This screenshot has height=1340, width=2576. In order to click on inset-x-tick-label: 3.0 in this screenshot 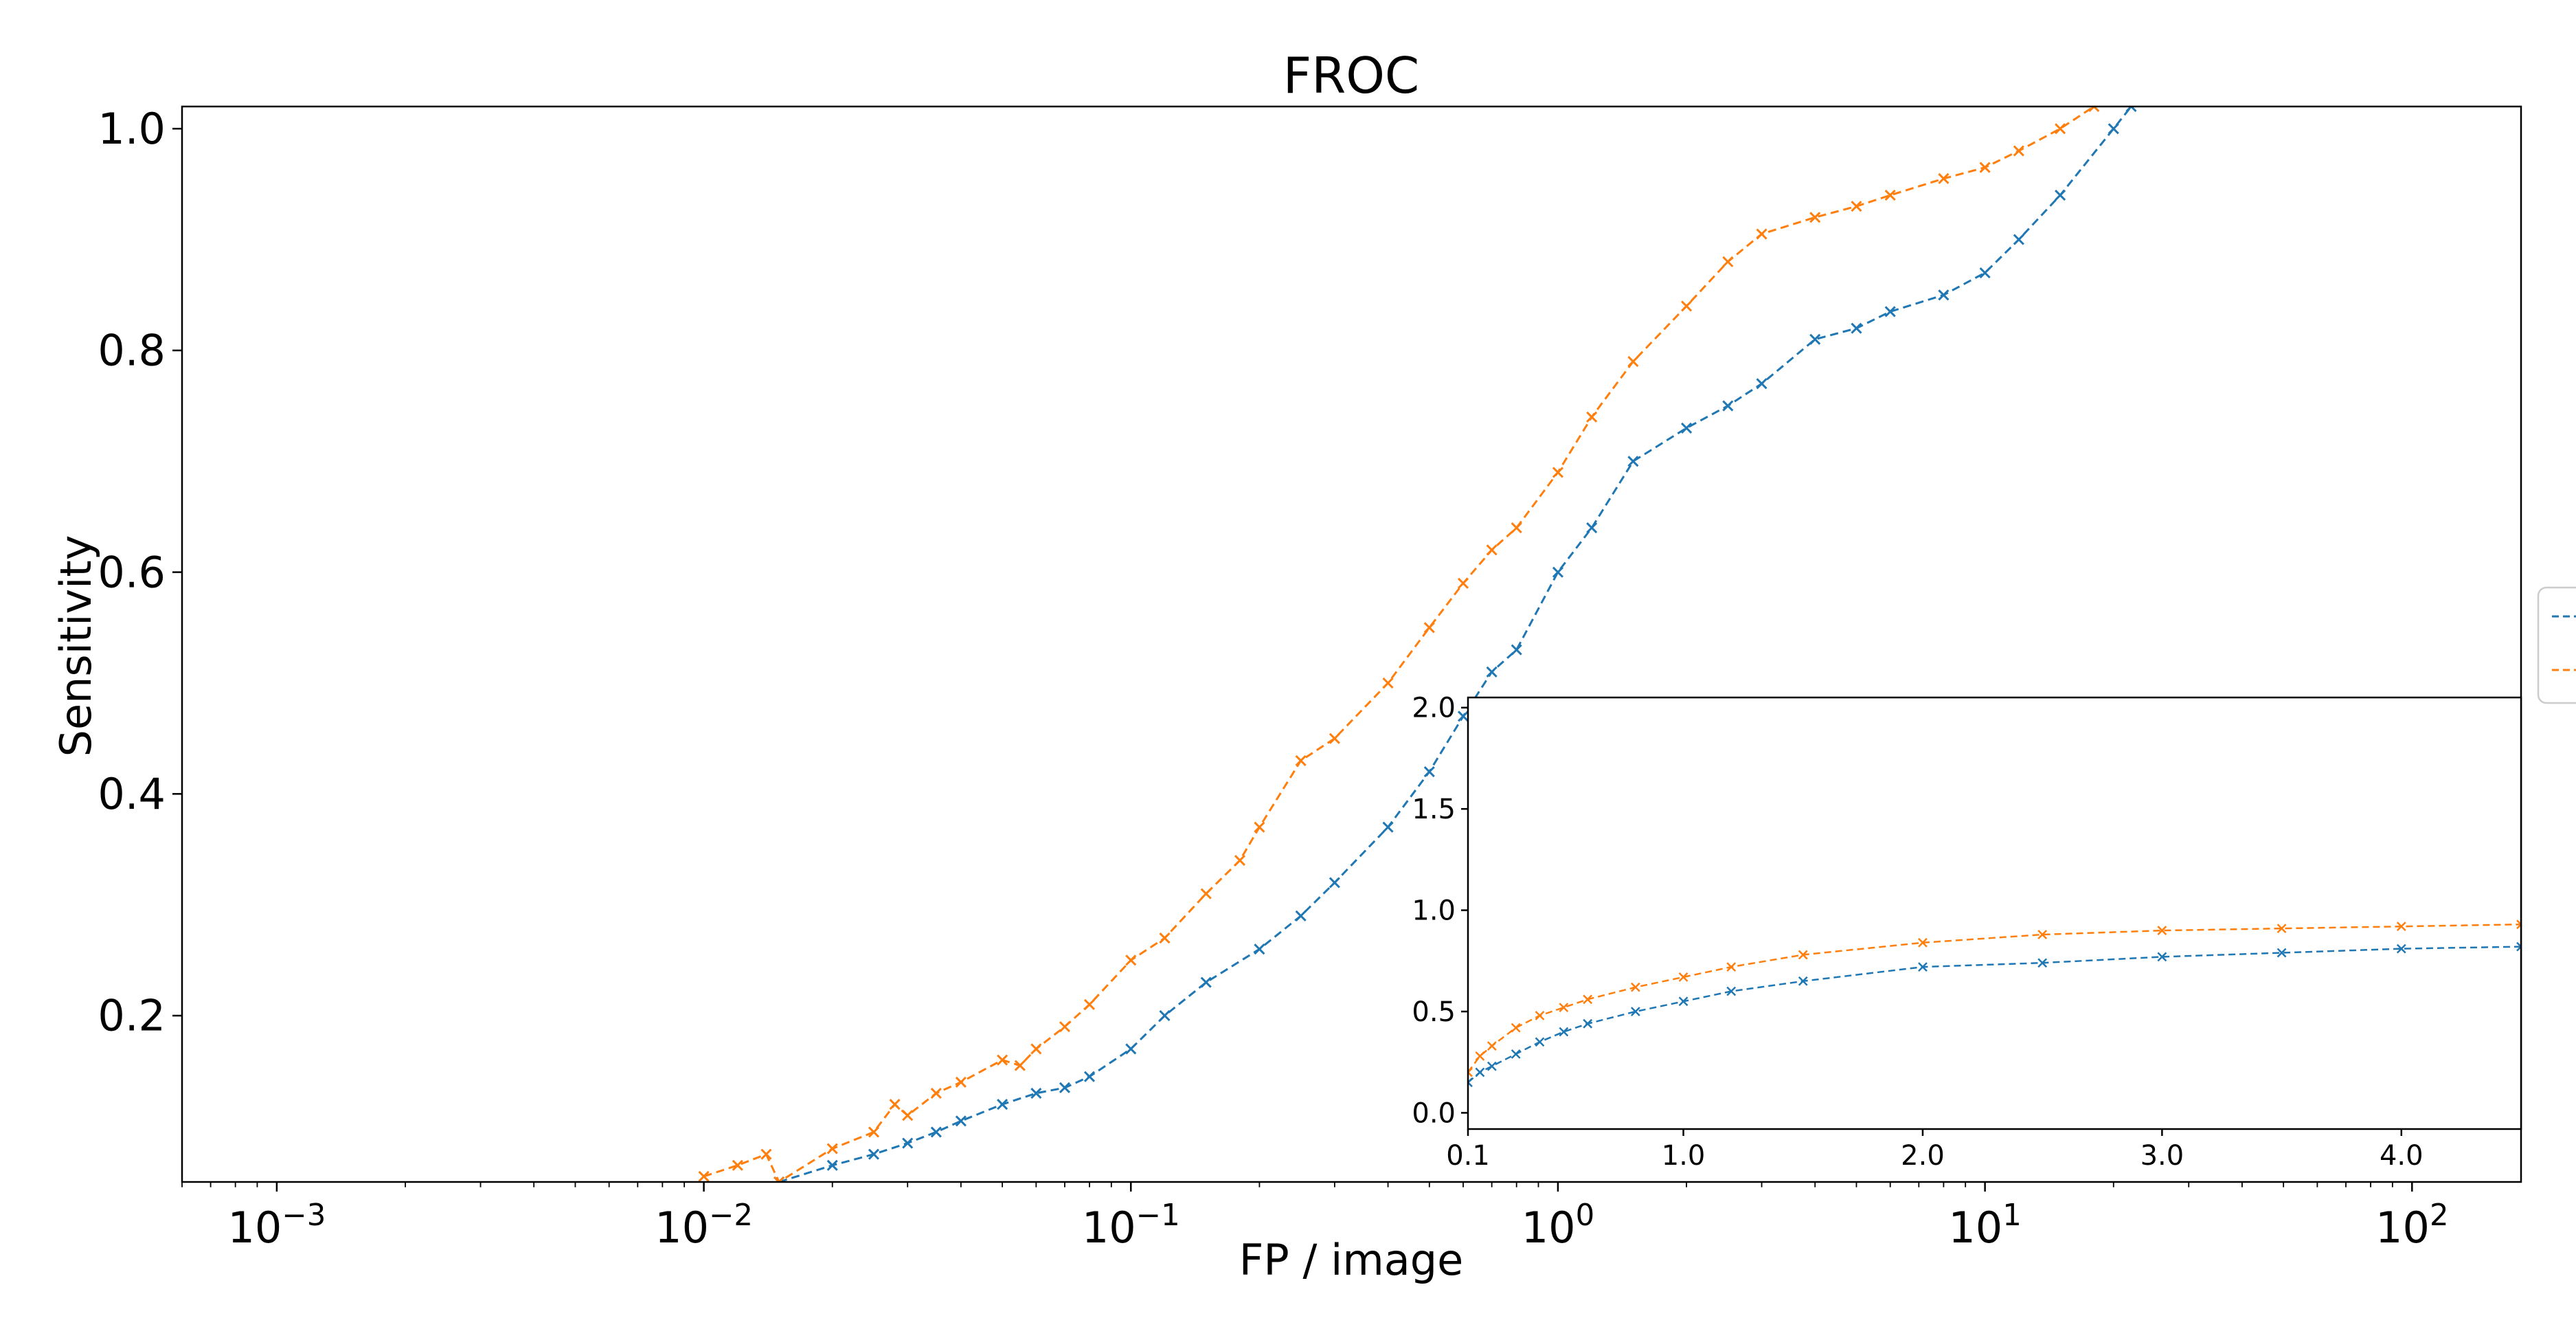, I will do `click(2162, 1156)`.